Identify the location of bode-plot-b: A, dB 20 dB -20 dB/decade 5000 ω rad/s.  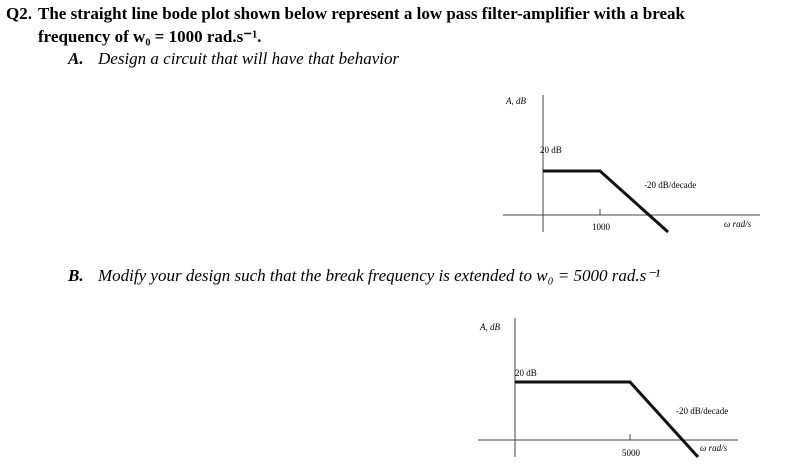
(608, 388).